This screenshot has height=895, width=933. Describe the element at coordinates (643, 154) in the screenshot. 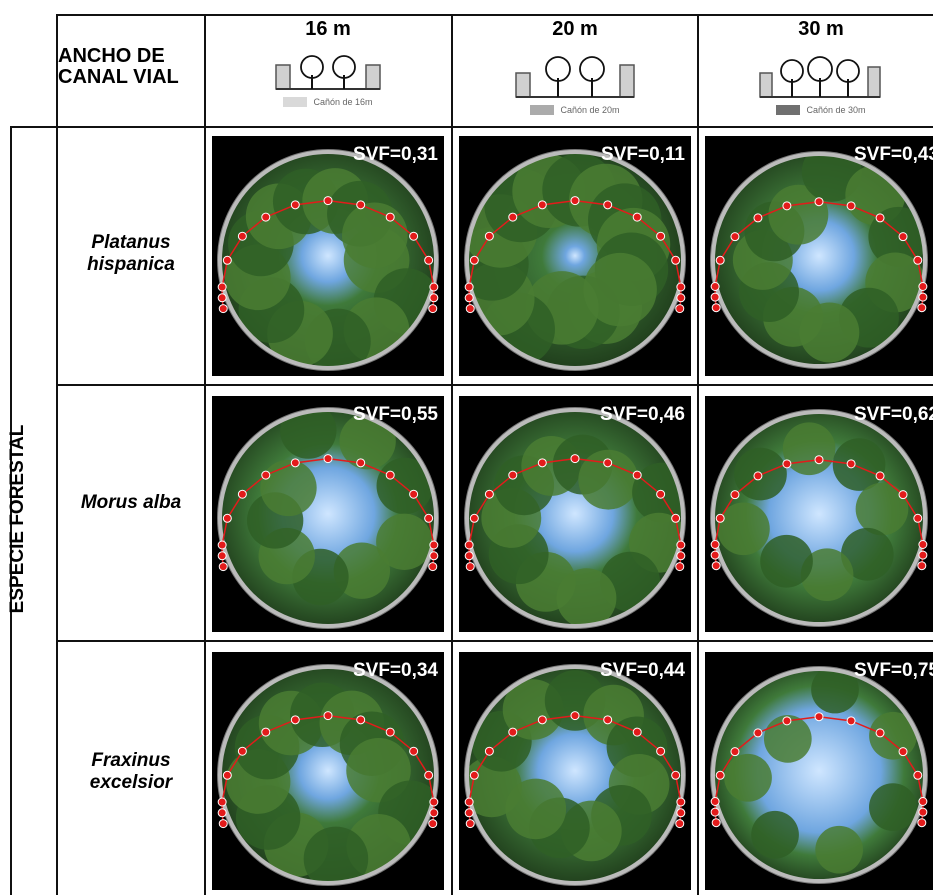

I see `svf-value: SVF=0,11` at that location.